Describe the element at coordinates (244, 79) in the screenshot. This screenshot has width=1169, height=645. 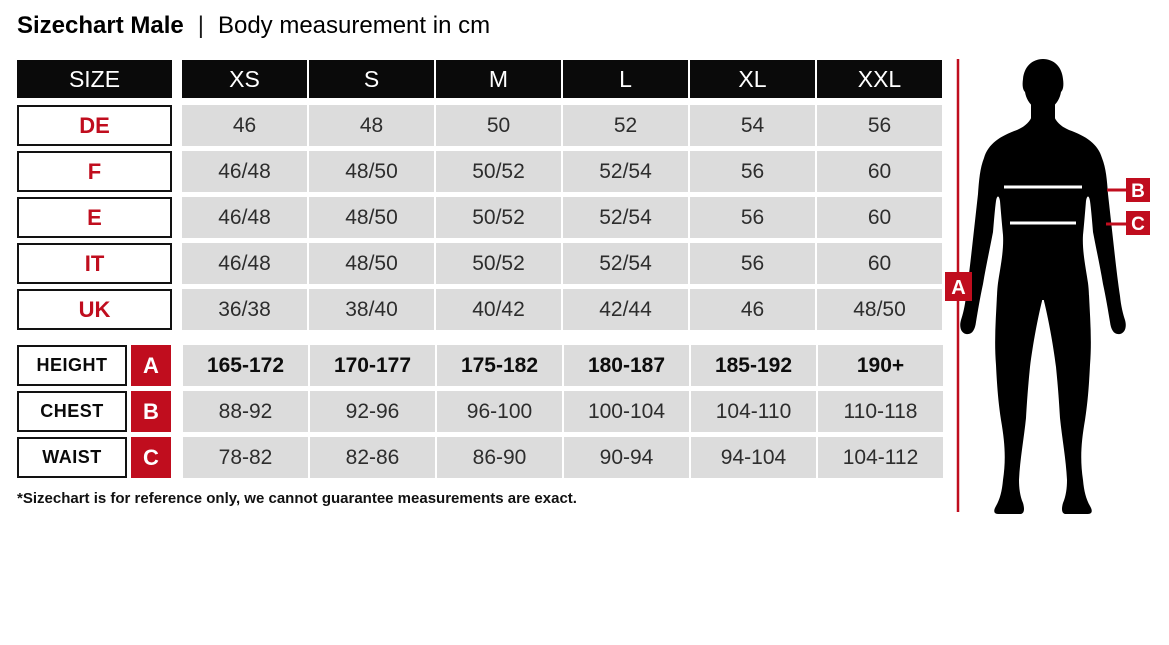
I see `header-cell-xs: XS` at that location.